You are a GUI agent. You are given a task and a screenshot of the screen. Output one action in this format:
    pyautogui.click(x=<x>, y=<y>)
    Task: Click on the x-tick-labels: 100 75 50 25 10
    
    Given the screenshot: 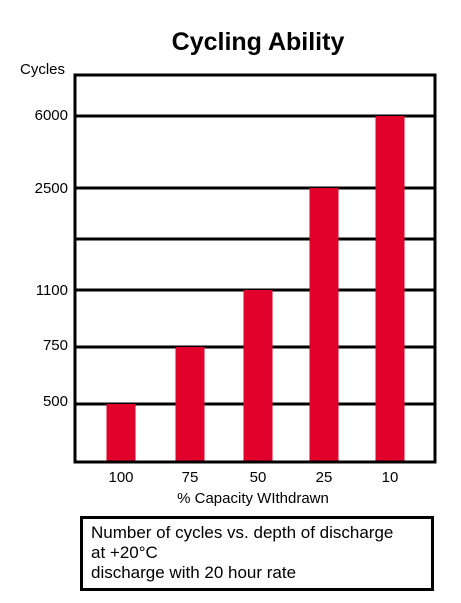 What is the action you would take?
    pyautogui.click(x=253, y=477)
    